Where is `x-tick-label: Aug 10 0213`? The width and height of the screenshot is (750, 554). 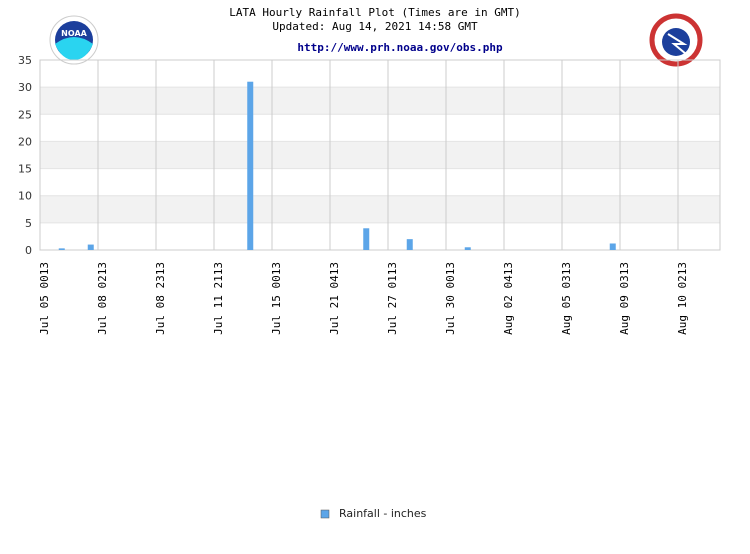 x-tick-label: Aug 10 0213 is located at coordinates (682, 298).